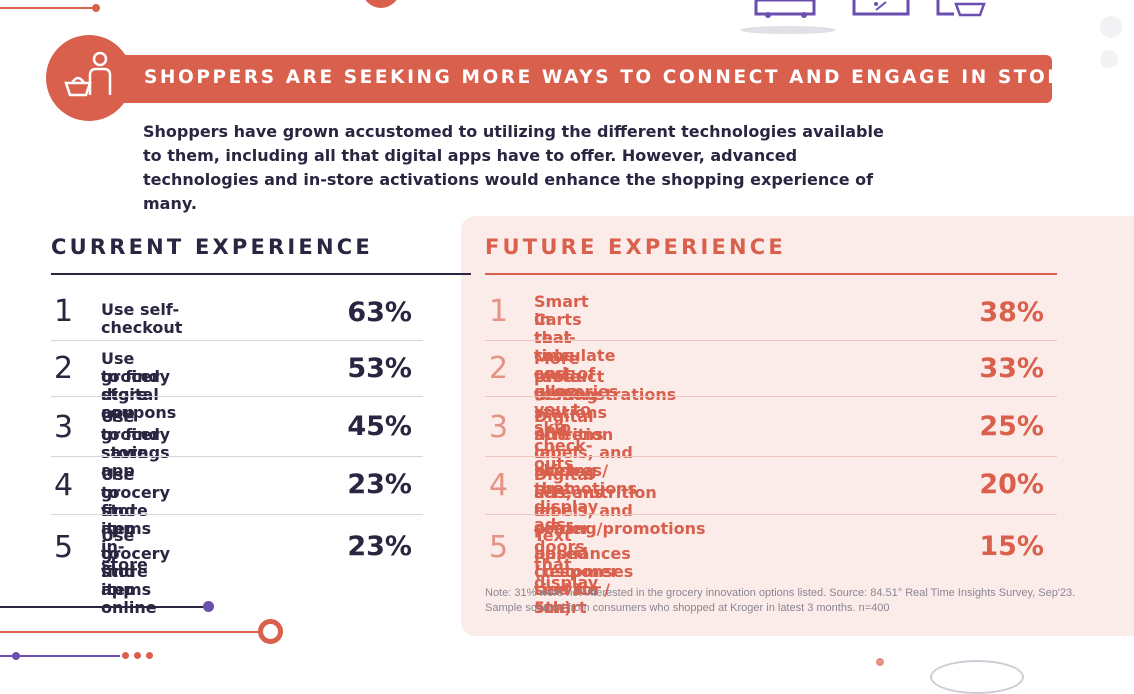 This screenshot has width=1134, height=694. I want to click on shopper-badge, so click(89, 78).